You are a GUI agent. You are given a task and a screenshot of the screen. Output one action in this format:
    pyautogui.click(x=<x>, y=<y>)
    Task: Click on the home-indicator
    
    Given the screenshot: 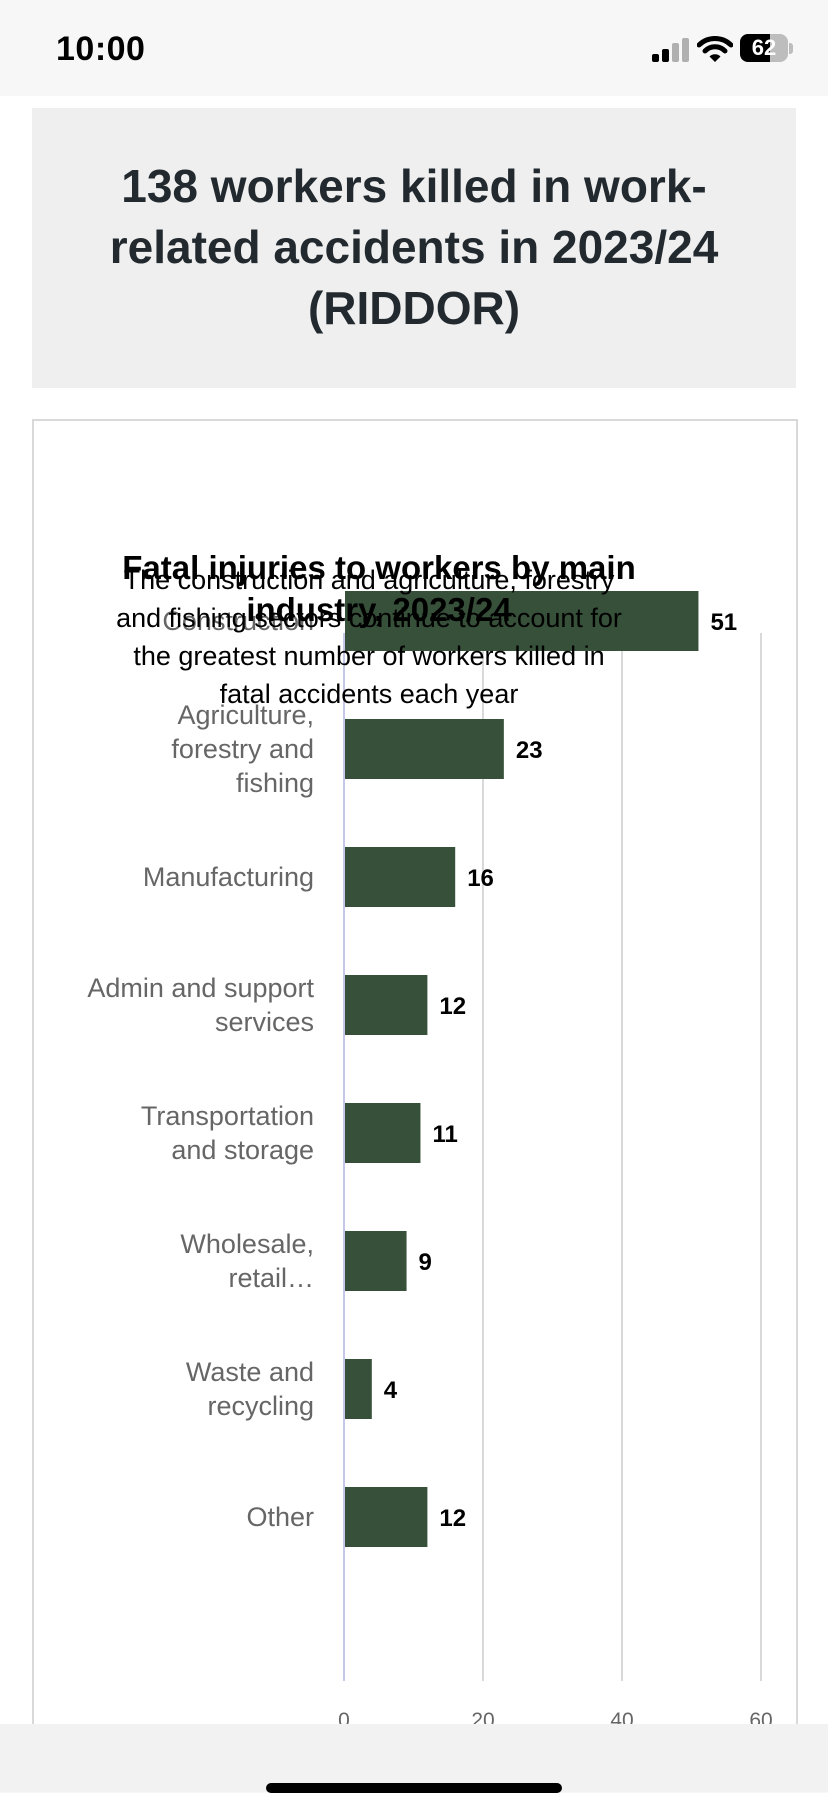 What is the action you would take?
    pyautogui.click(x=414, y=1788)
    